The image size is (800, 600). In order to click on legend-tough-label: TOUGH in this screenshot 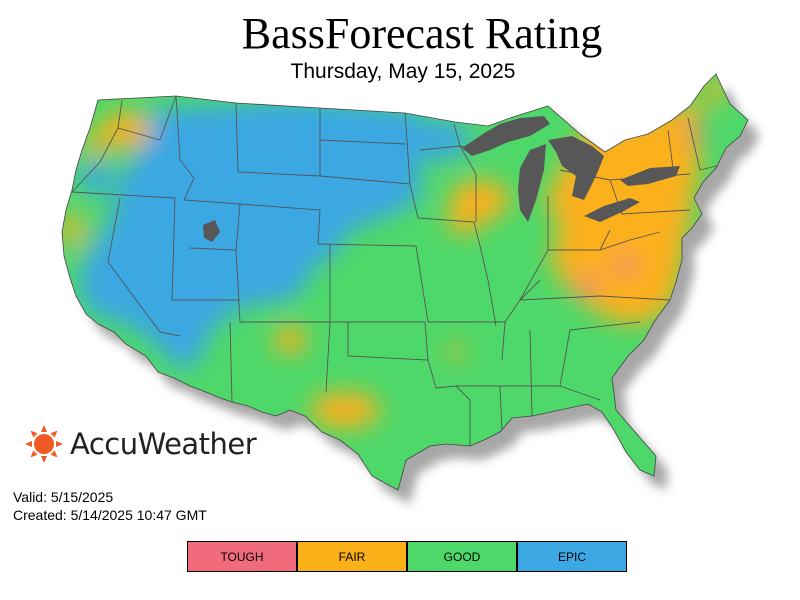, I will do `click(242, 556)`.